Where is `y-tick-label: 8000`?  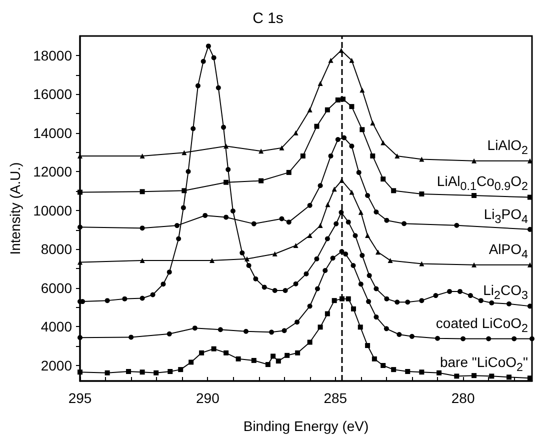
y-tick-label: 8000 is located at coordinates (56, 249).